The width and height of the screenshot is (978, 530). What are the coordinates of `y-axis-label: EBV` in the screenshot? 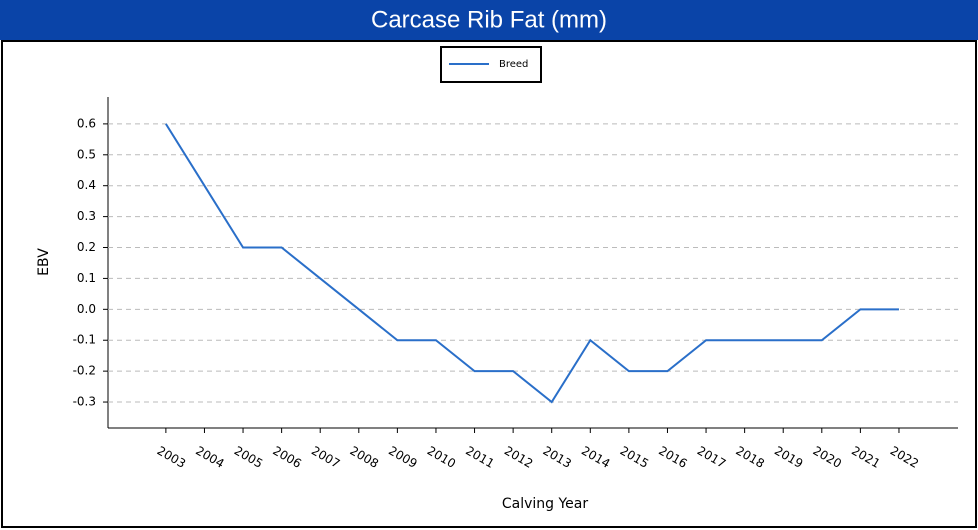 It's located at (44, 262).